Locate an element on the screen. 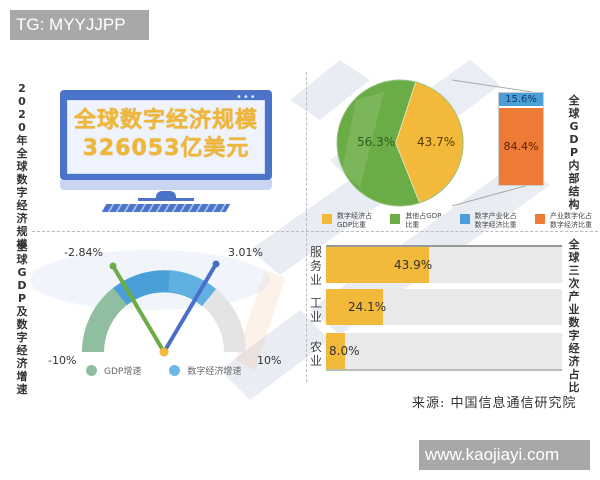  monitor-chin is located at coordinates (166, 185).